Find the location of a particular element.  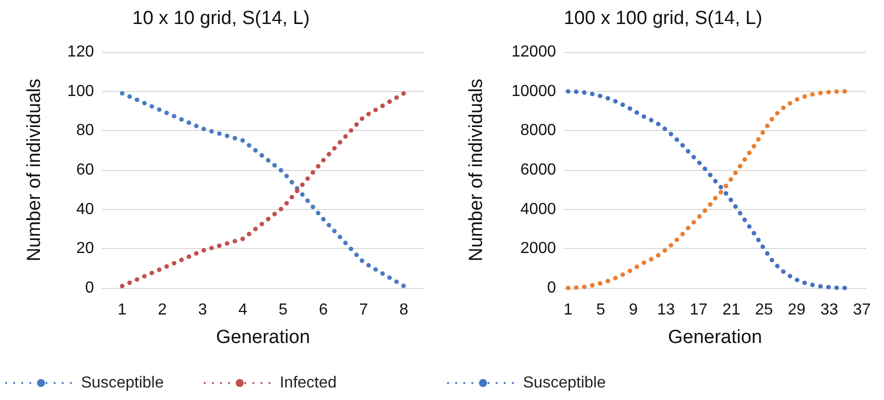

y-tick-label: 60 is located at coordinates (85, 170).